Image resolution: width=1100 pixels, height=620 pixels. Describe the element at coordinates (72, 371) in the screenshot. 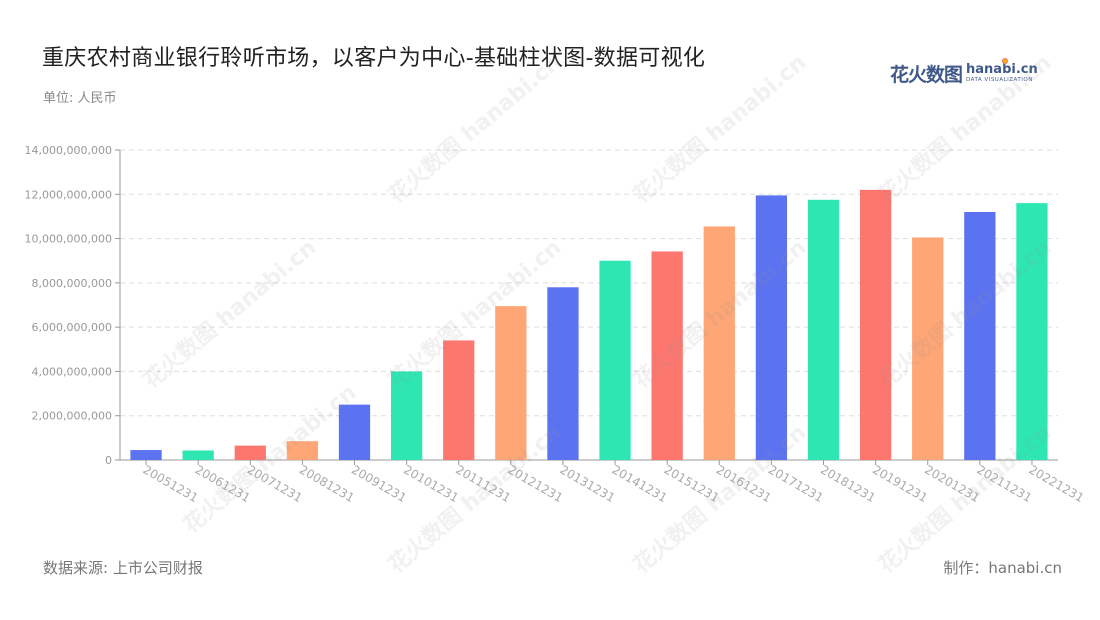

I see `y-tick-label: 4,000,000,000` at that location.